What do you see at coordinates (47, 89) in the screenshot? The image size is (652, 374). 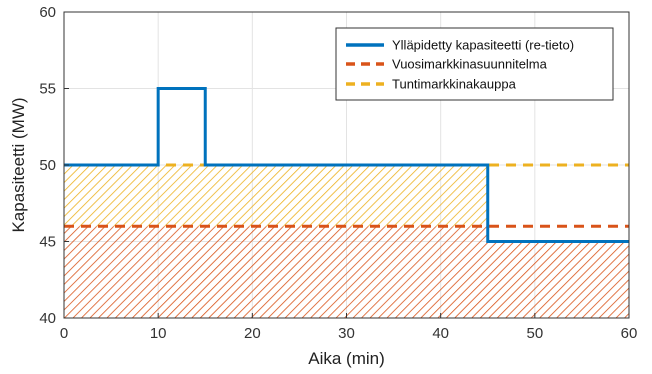 I see `y-tick-label: 55` at bounding box center [47, 89].